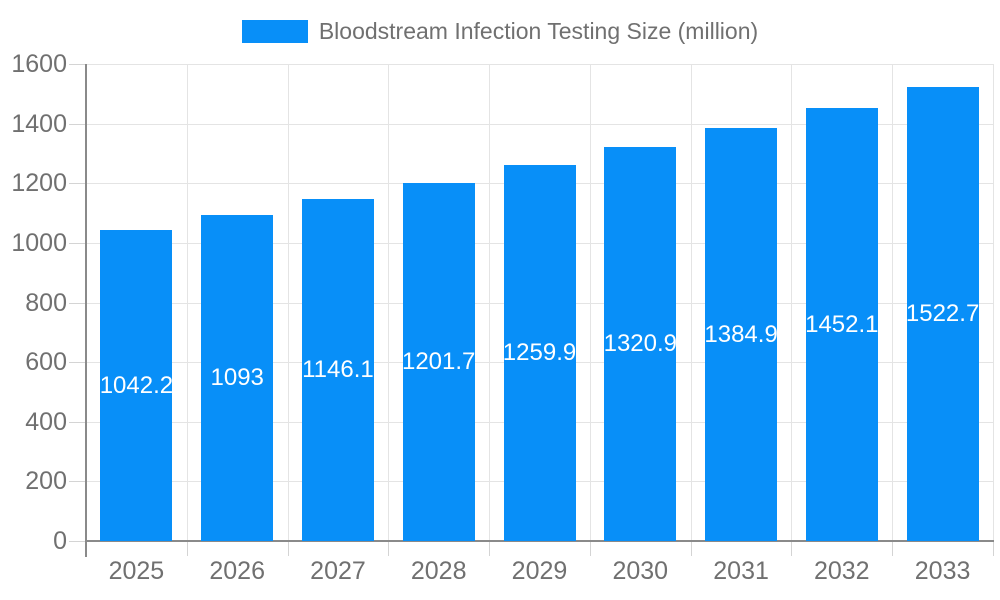 The image size is (1000, 600). Describe the element at coordinates (741, 571) in the screenshot. I see `x-axis-tick-label: 2031` at that location.